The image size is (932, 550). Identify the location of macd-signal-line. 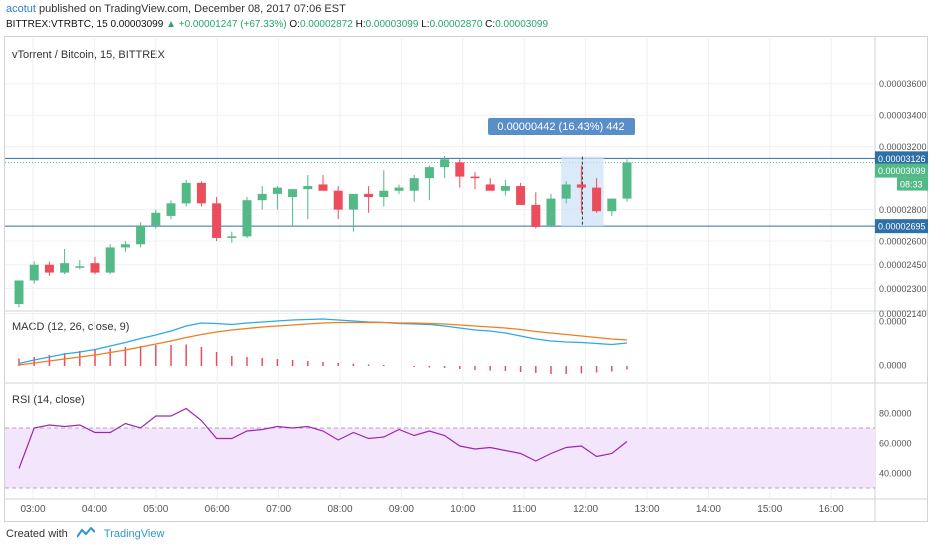
(323, 343).